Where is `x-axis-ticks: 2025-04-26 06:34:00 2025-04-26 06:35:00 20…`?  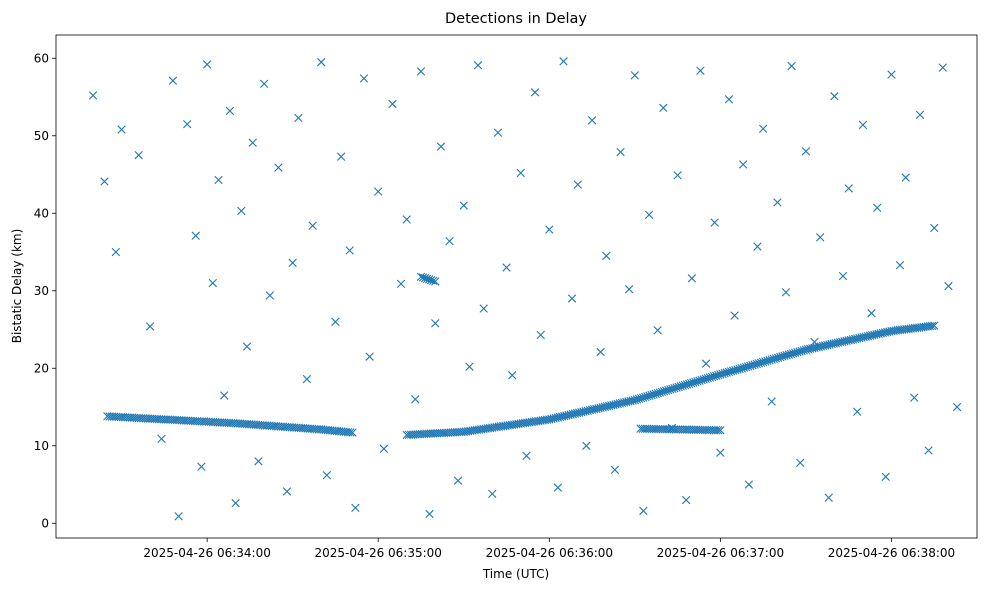 x-axis-ticks: 2025-04-26 06:34:00 2025-04-26 06:35:00 20… is located at coordinates (549, 549).